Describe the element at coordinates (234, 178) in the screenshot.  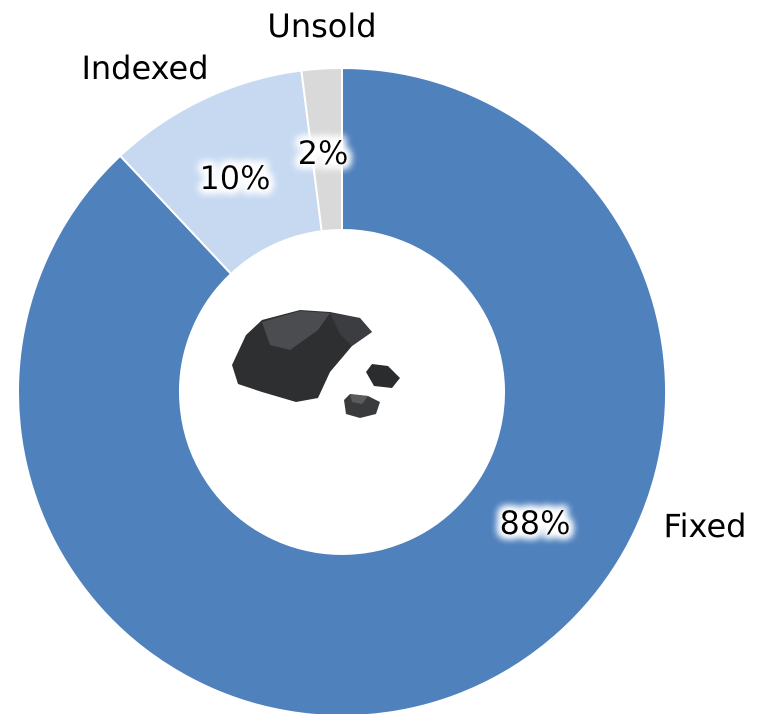
I see `value-label: 10%` at that location.